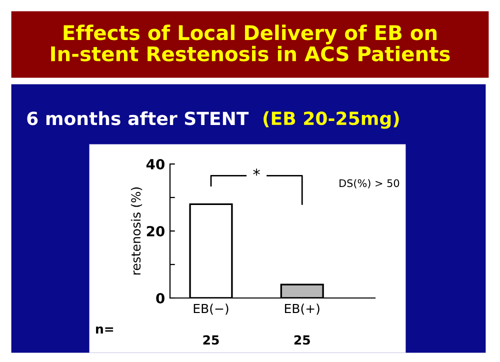  What do you see at coordinates (160, 298) in the screenshot?
I see `y-tick-label: 0` at bounding box center [160, 298].